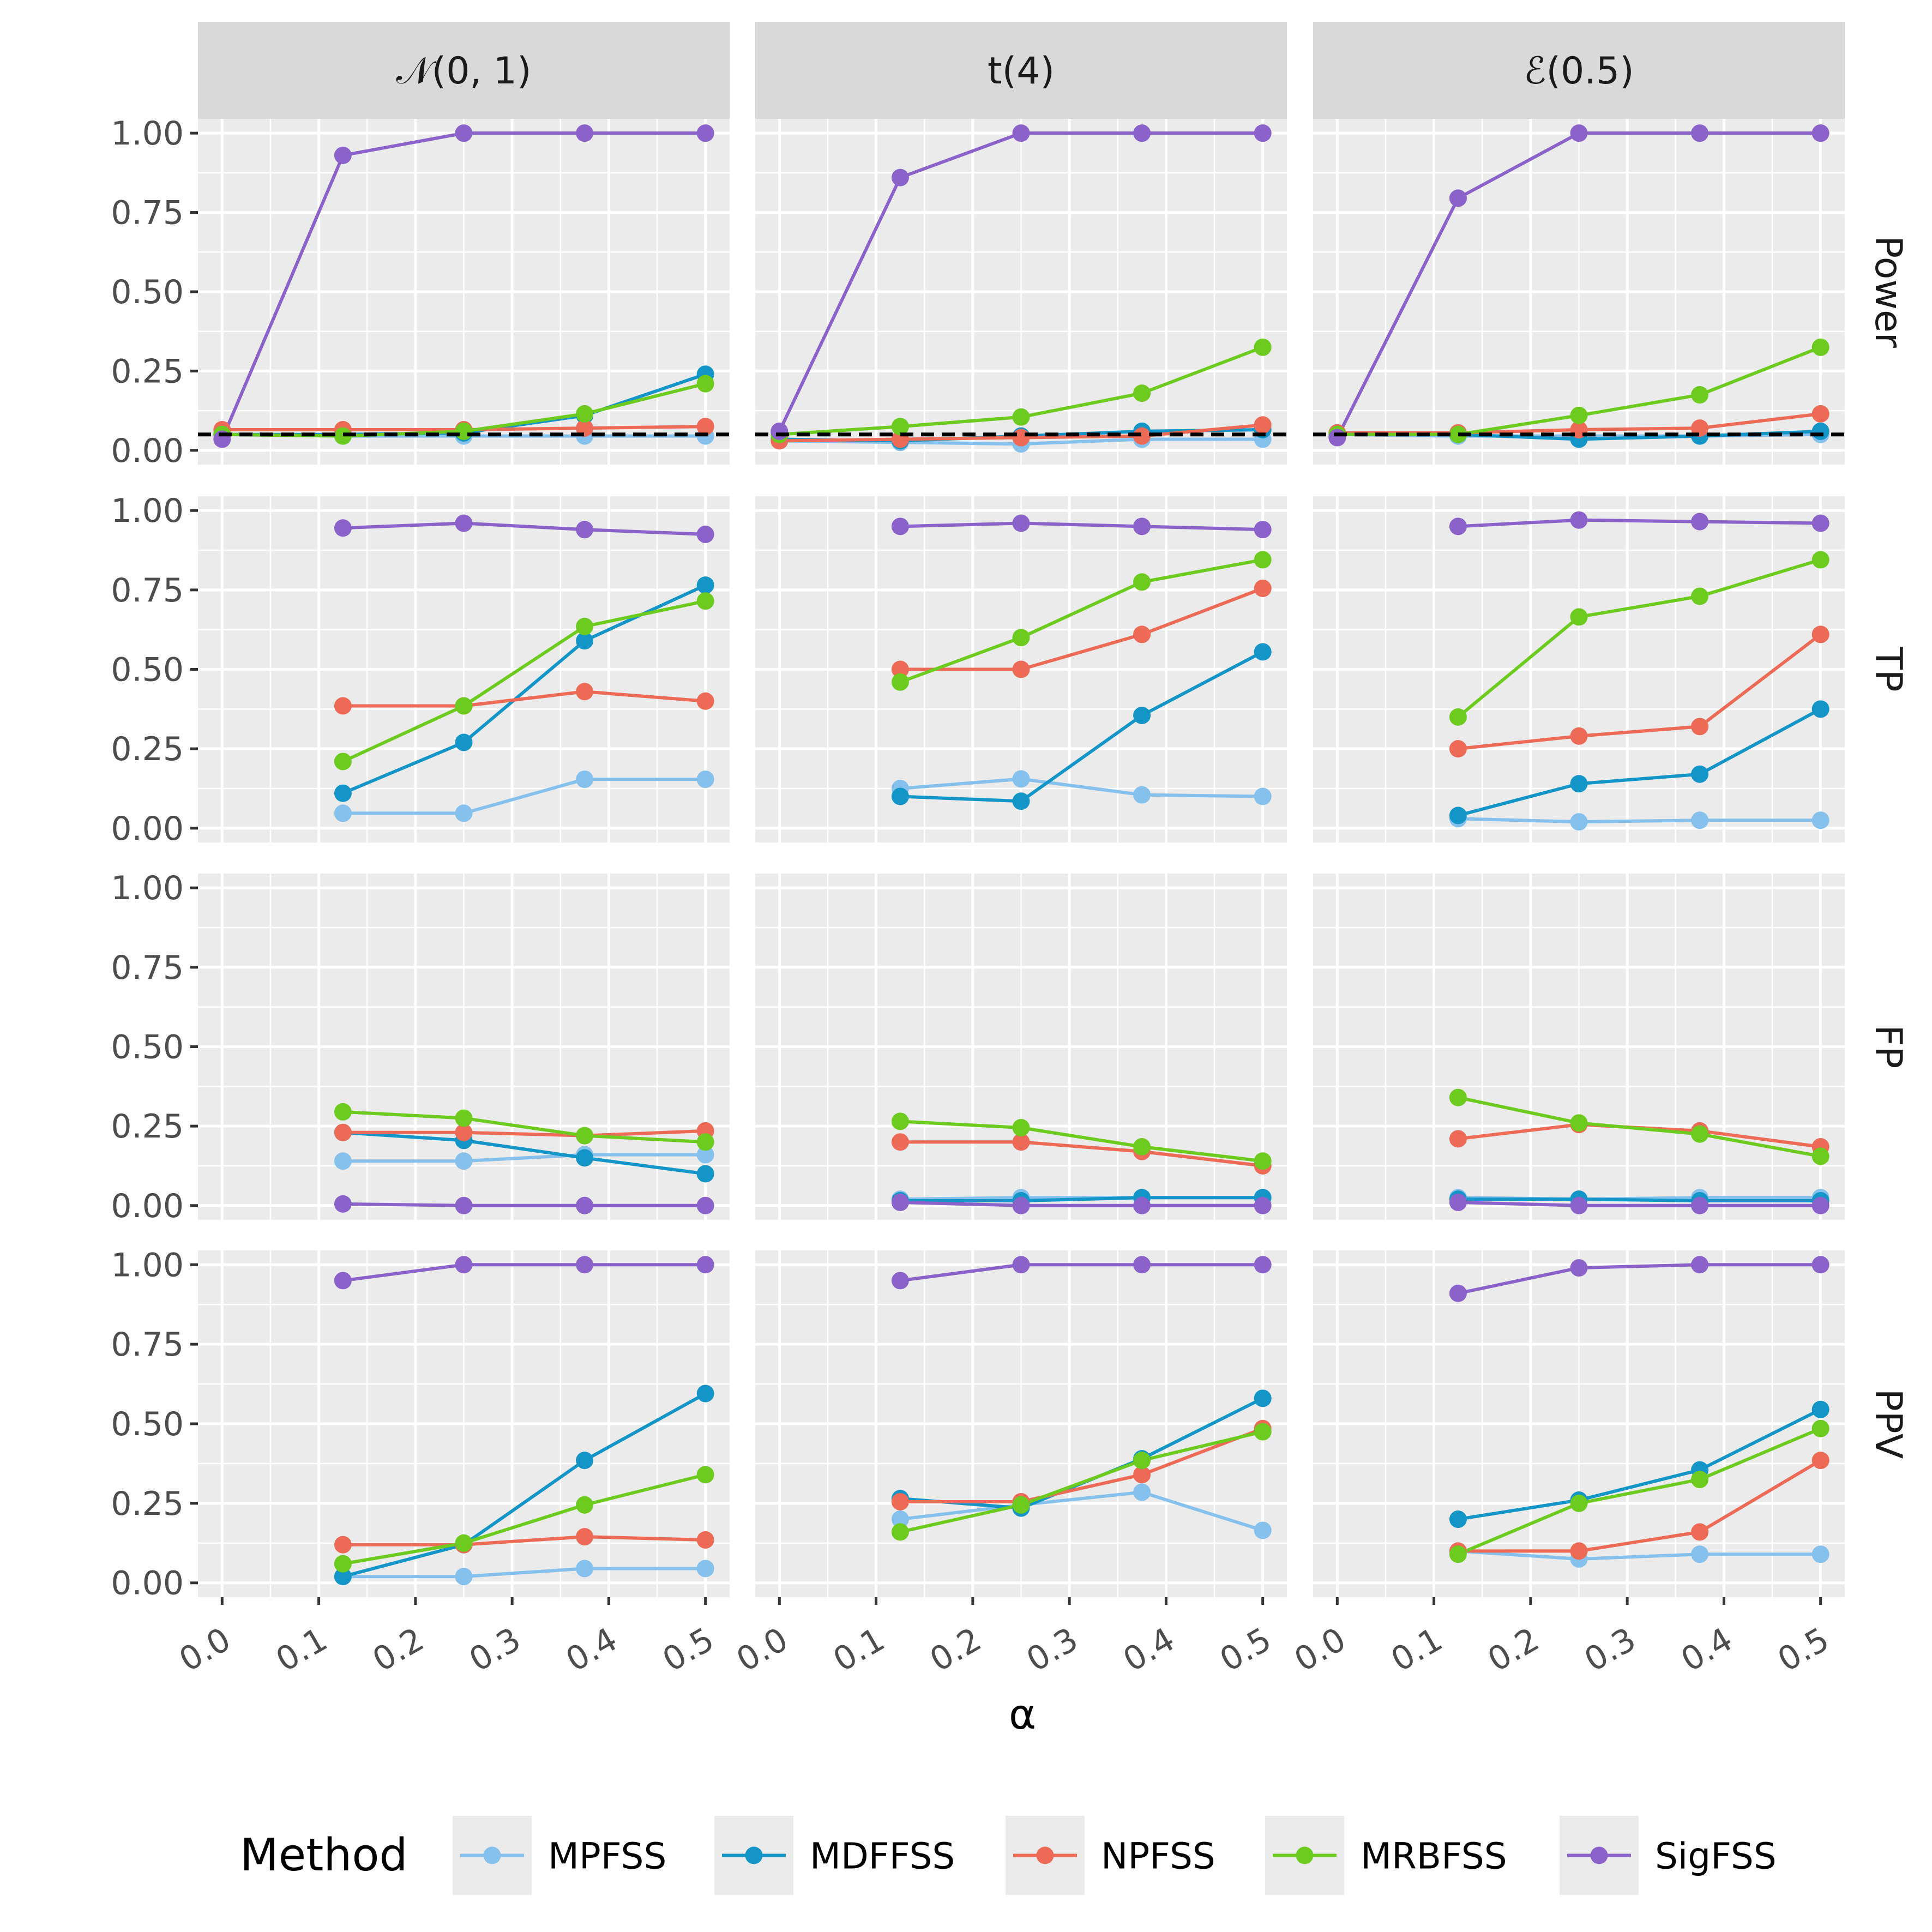 This screenshot has height=1932, width=1932. What do you see at coordinates (1158, 1856) in the screenshot?
I see `legend-label: NPFSS` at bounding box center [1158, 1856].